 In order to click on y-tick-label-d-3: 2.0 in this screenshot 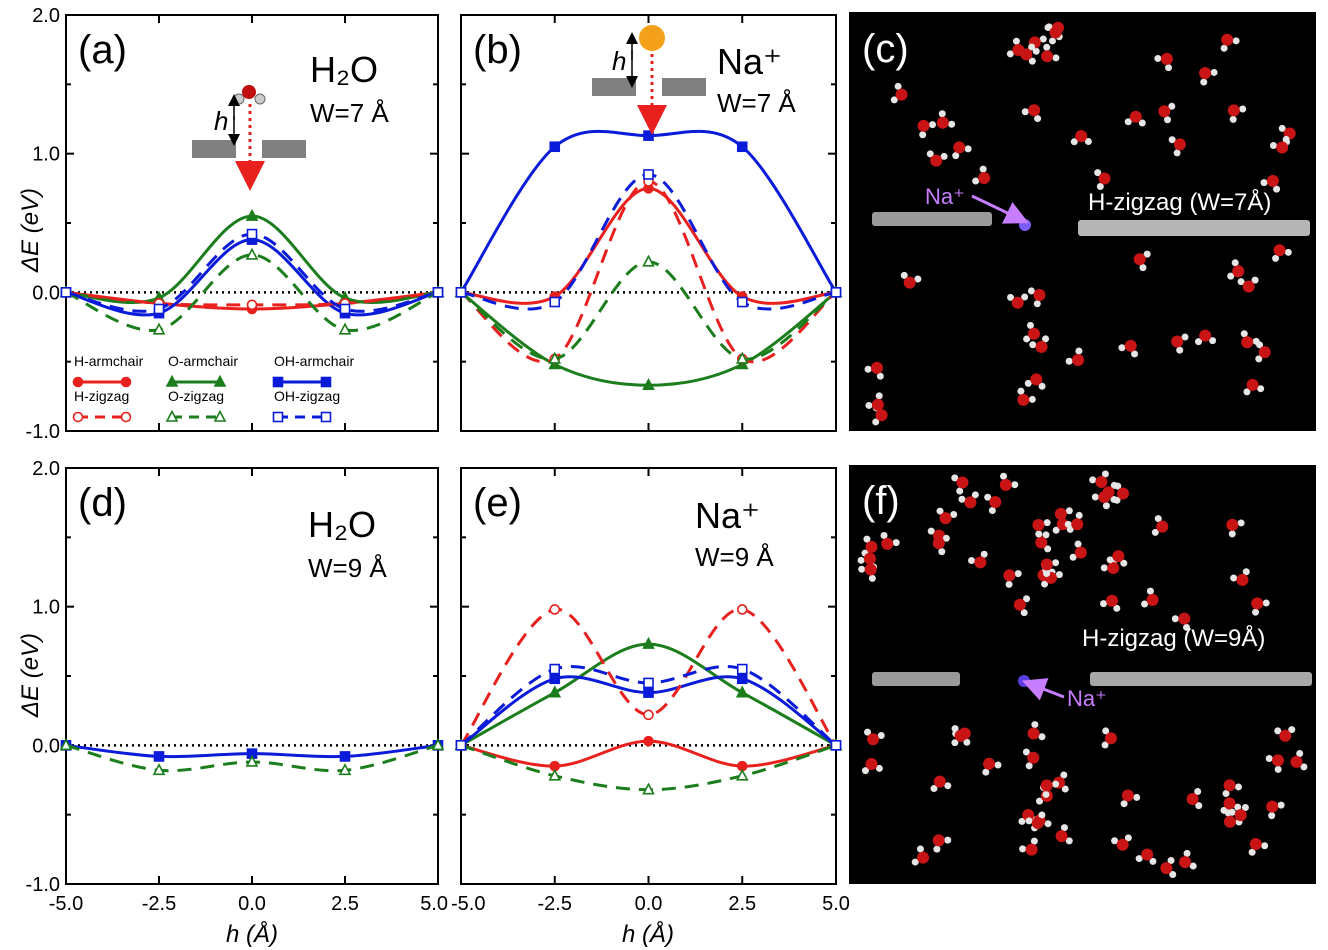, I will do `click(46, 469)`.